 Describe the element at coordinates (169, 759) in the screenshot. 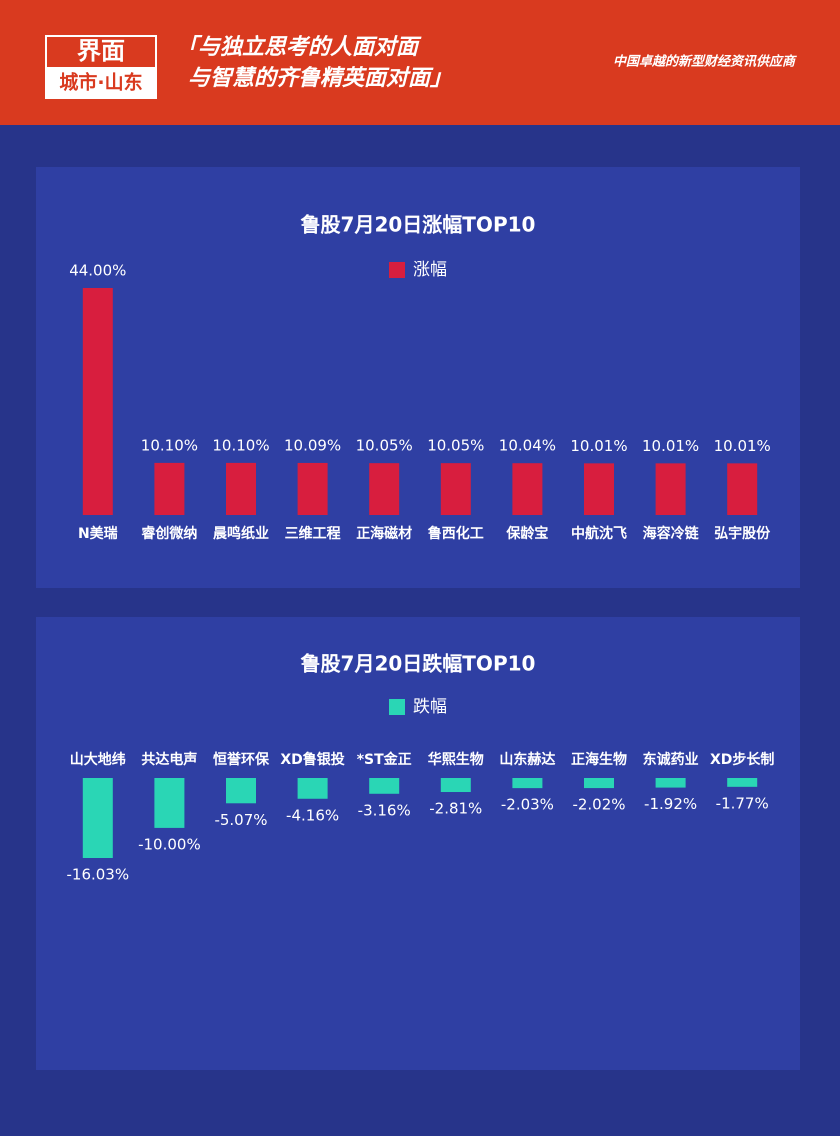

I see `category-label: 共达电声` at that location.